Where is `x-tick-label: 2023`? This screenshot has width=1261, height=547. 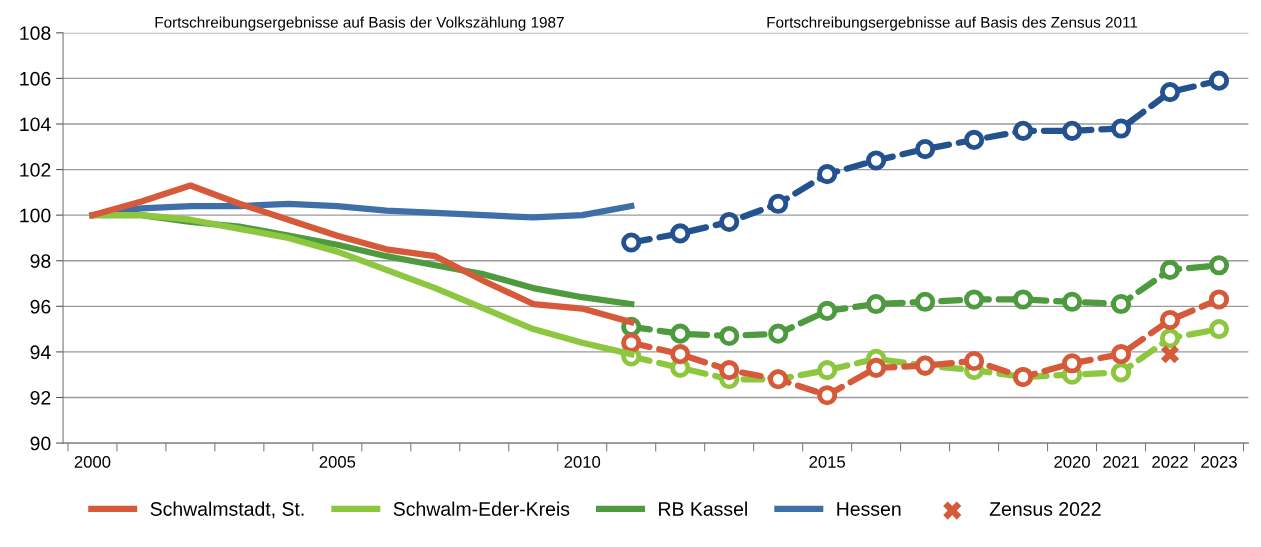 x-tick-label: 2023 is located at coordinates (1219, 462).